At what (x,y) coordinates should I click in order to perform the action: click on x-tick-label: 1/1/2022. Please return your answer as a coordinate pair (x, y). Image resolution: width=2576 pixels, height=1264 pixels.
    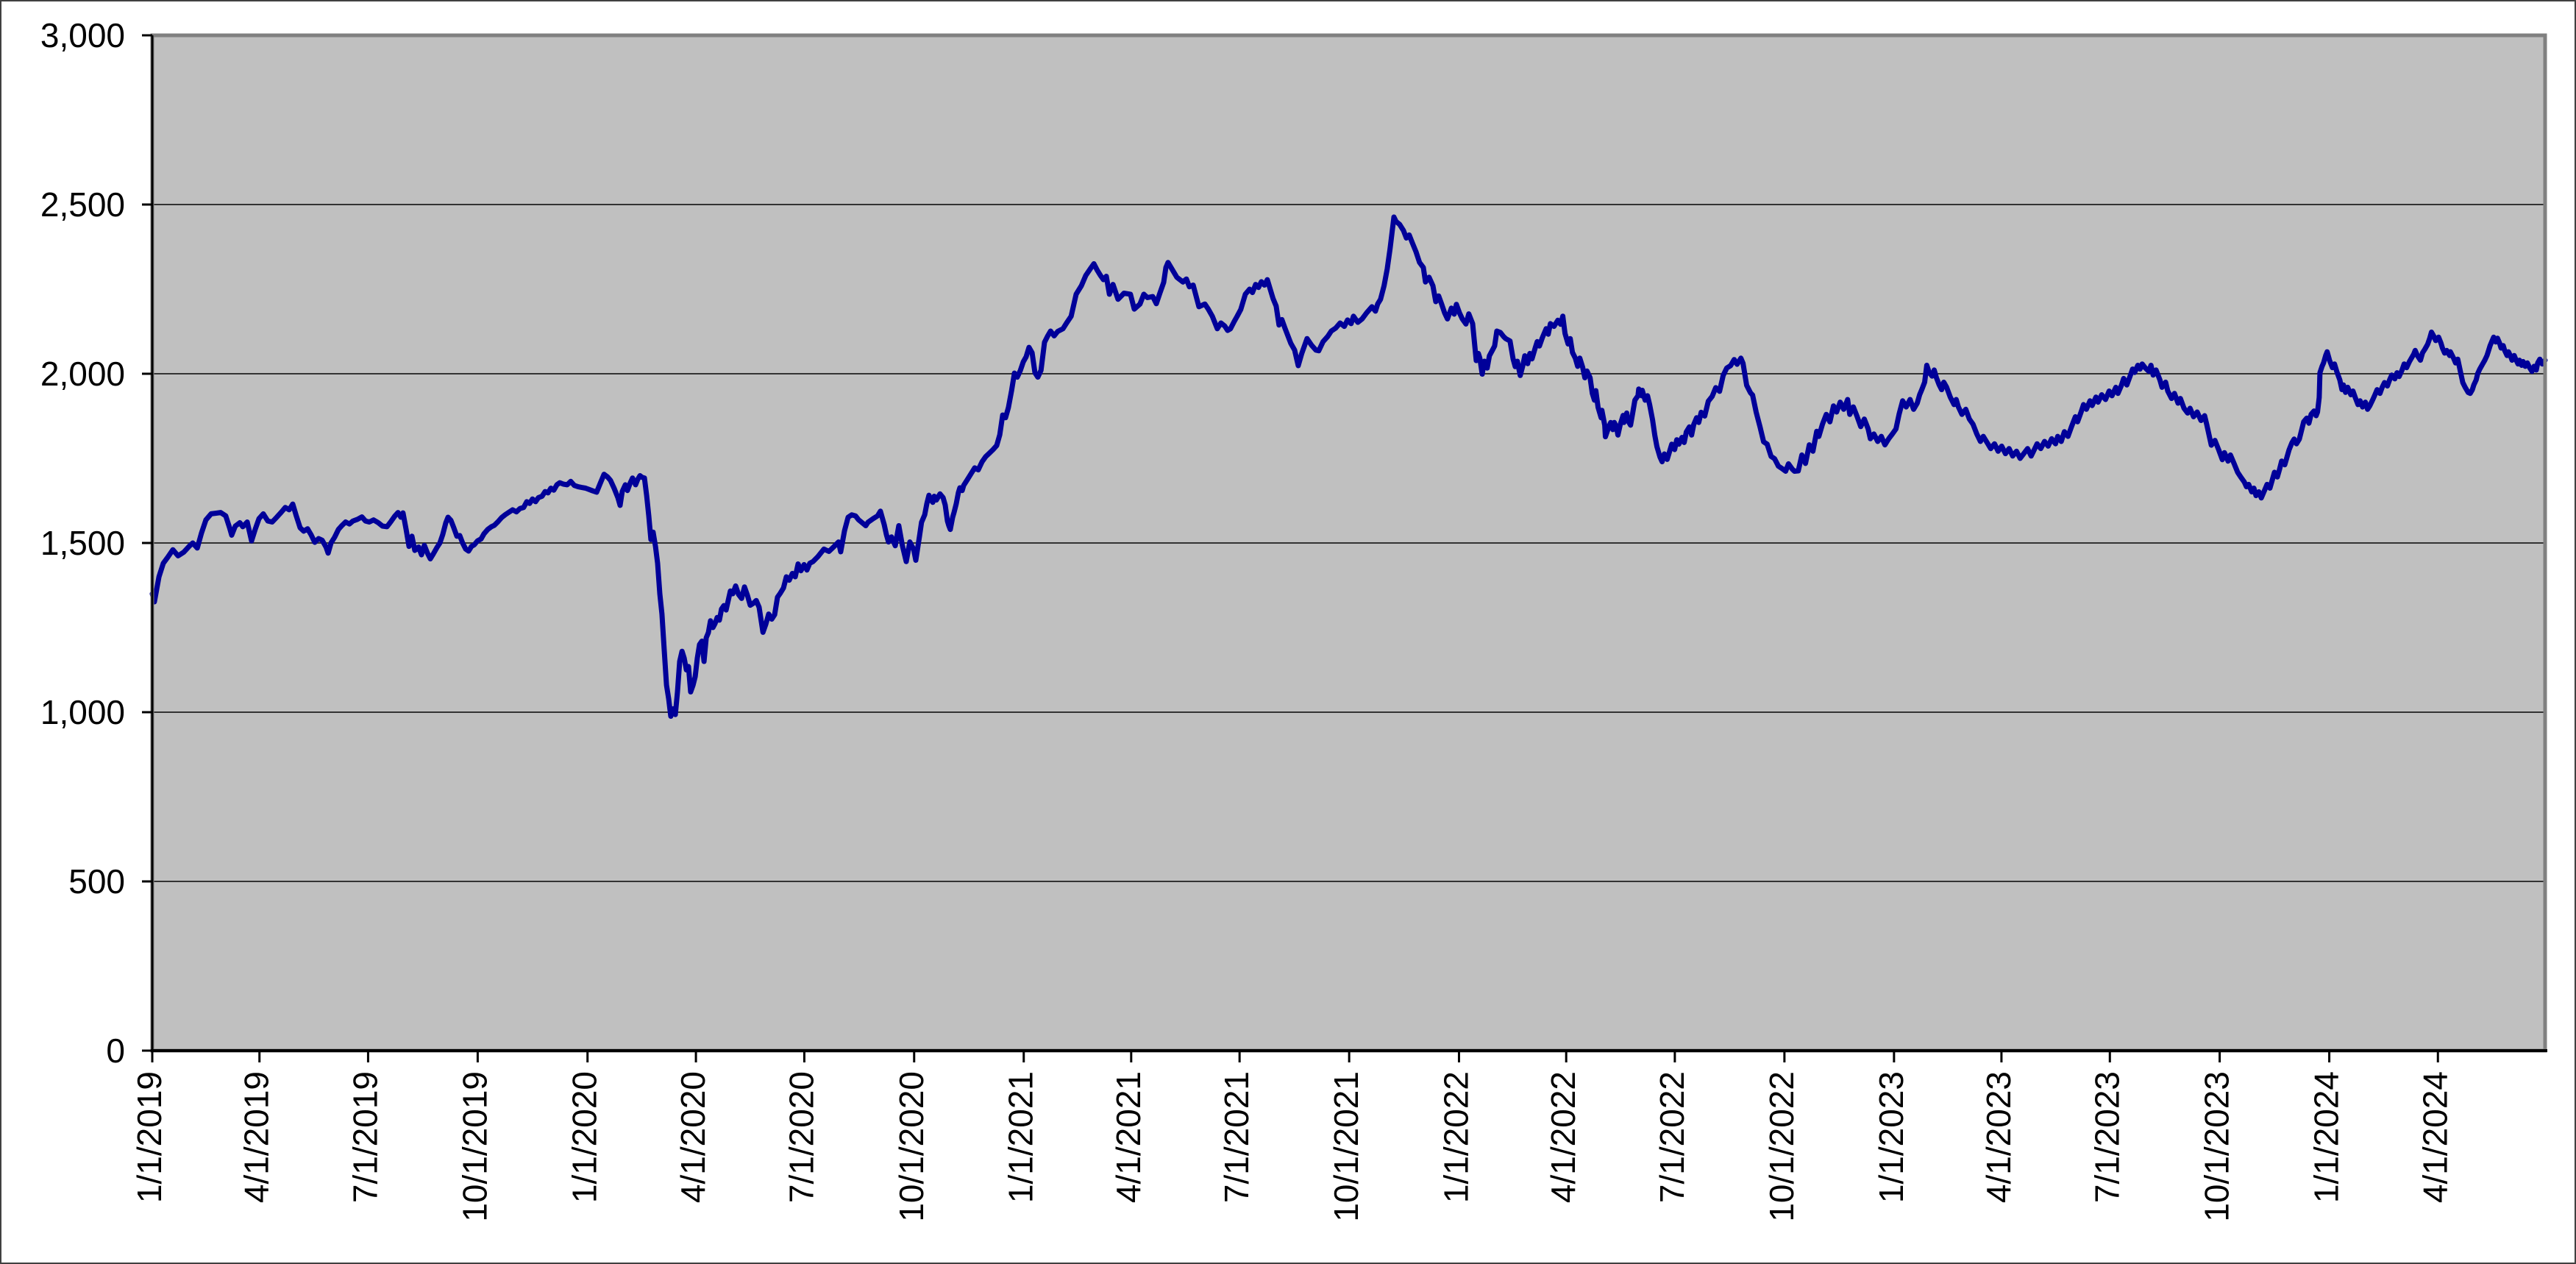
    Looking at the image, I should click on (1456, 1137).